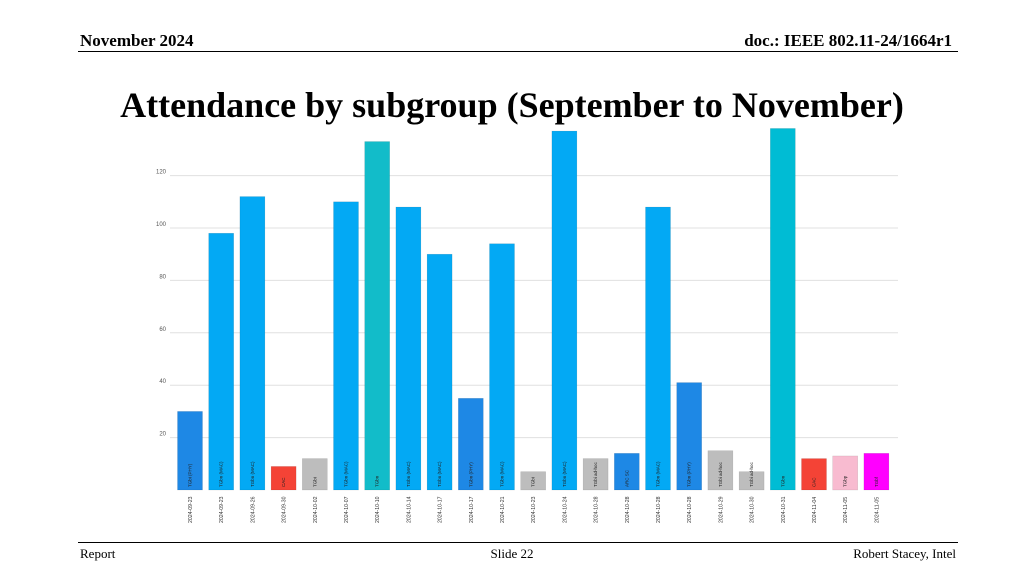 The width and height of the screenshot is (1024, 576). What do you see at coordinates (285, 509) in the screenshot?
I see `x-tick-label: 2024-09-30` at bounding box center [285, 509].